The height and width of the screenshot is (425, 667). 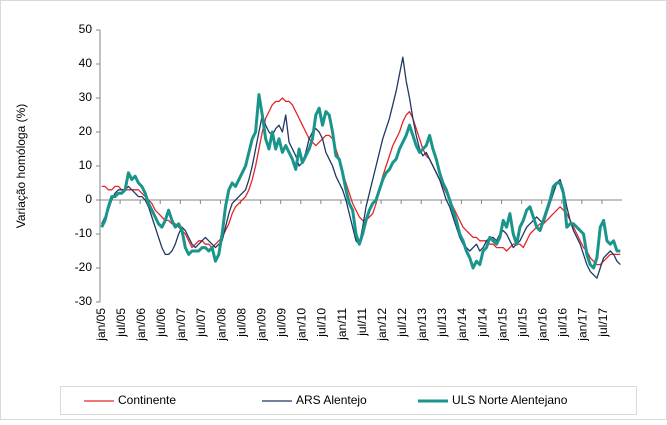 I want to click on x-tick-label: jul/13, so click(x=442, y=323).